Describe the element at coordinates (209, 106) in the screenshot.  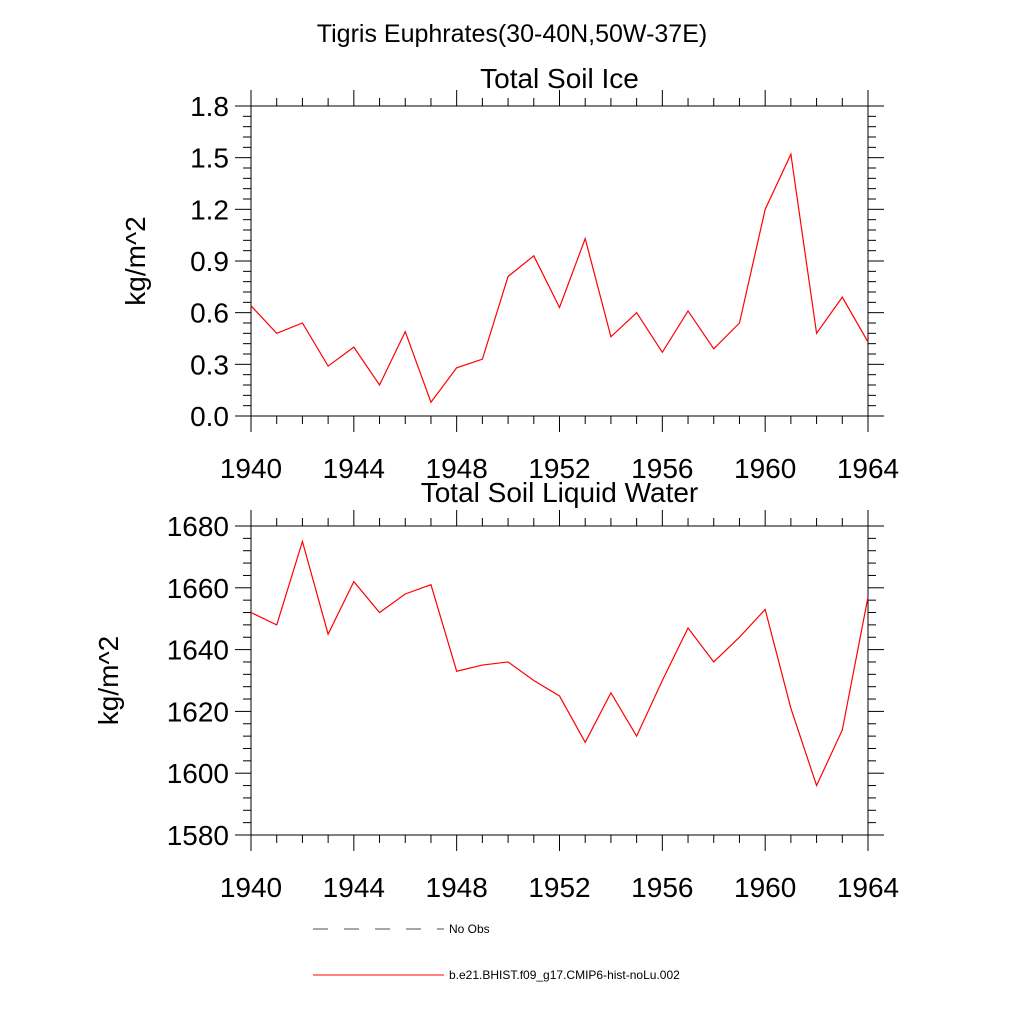
I see `y-tick-label: 1.8` at that location.